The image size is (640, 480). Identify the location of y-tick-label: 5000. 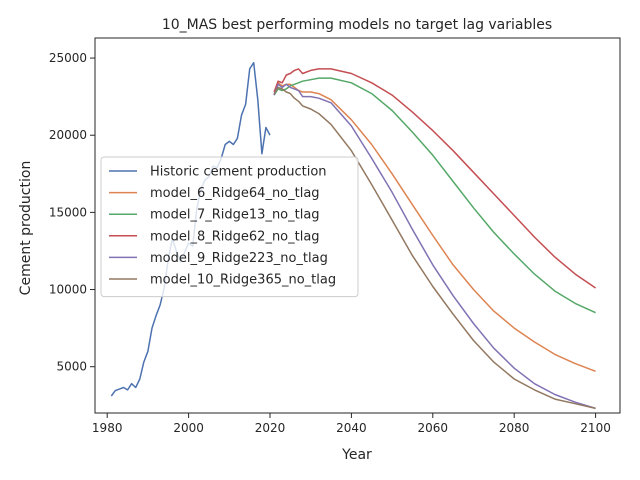
(71, 367).